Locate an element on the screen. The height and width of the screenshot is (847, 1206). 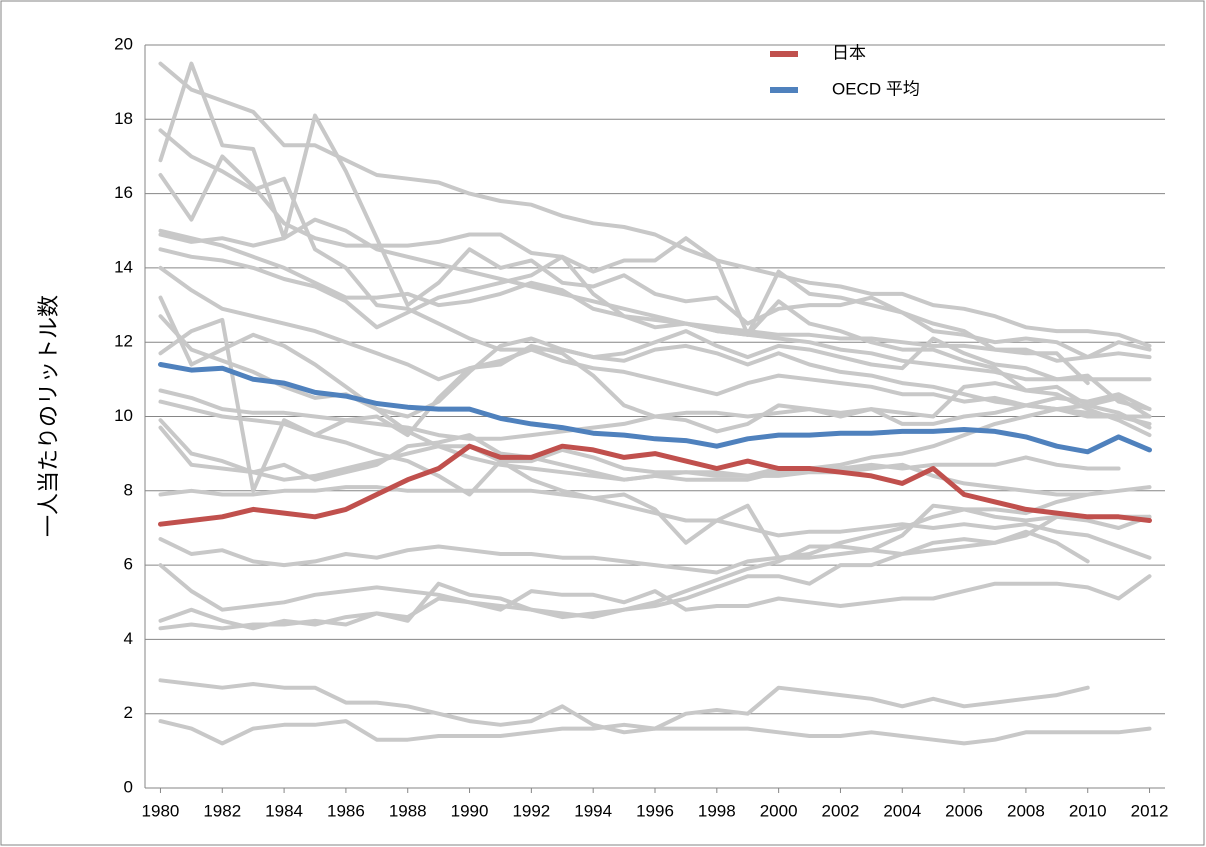
y-tick-label: 12 is located at coordinates (123, 341).